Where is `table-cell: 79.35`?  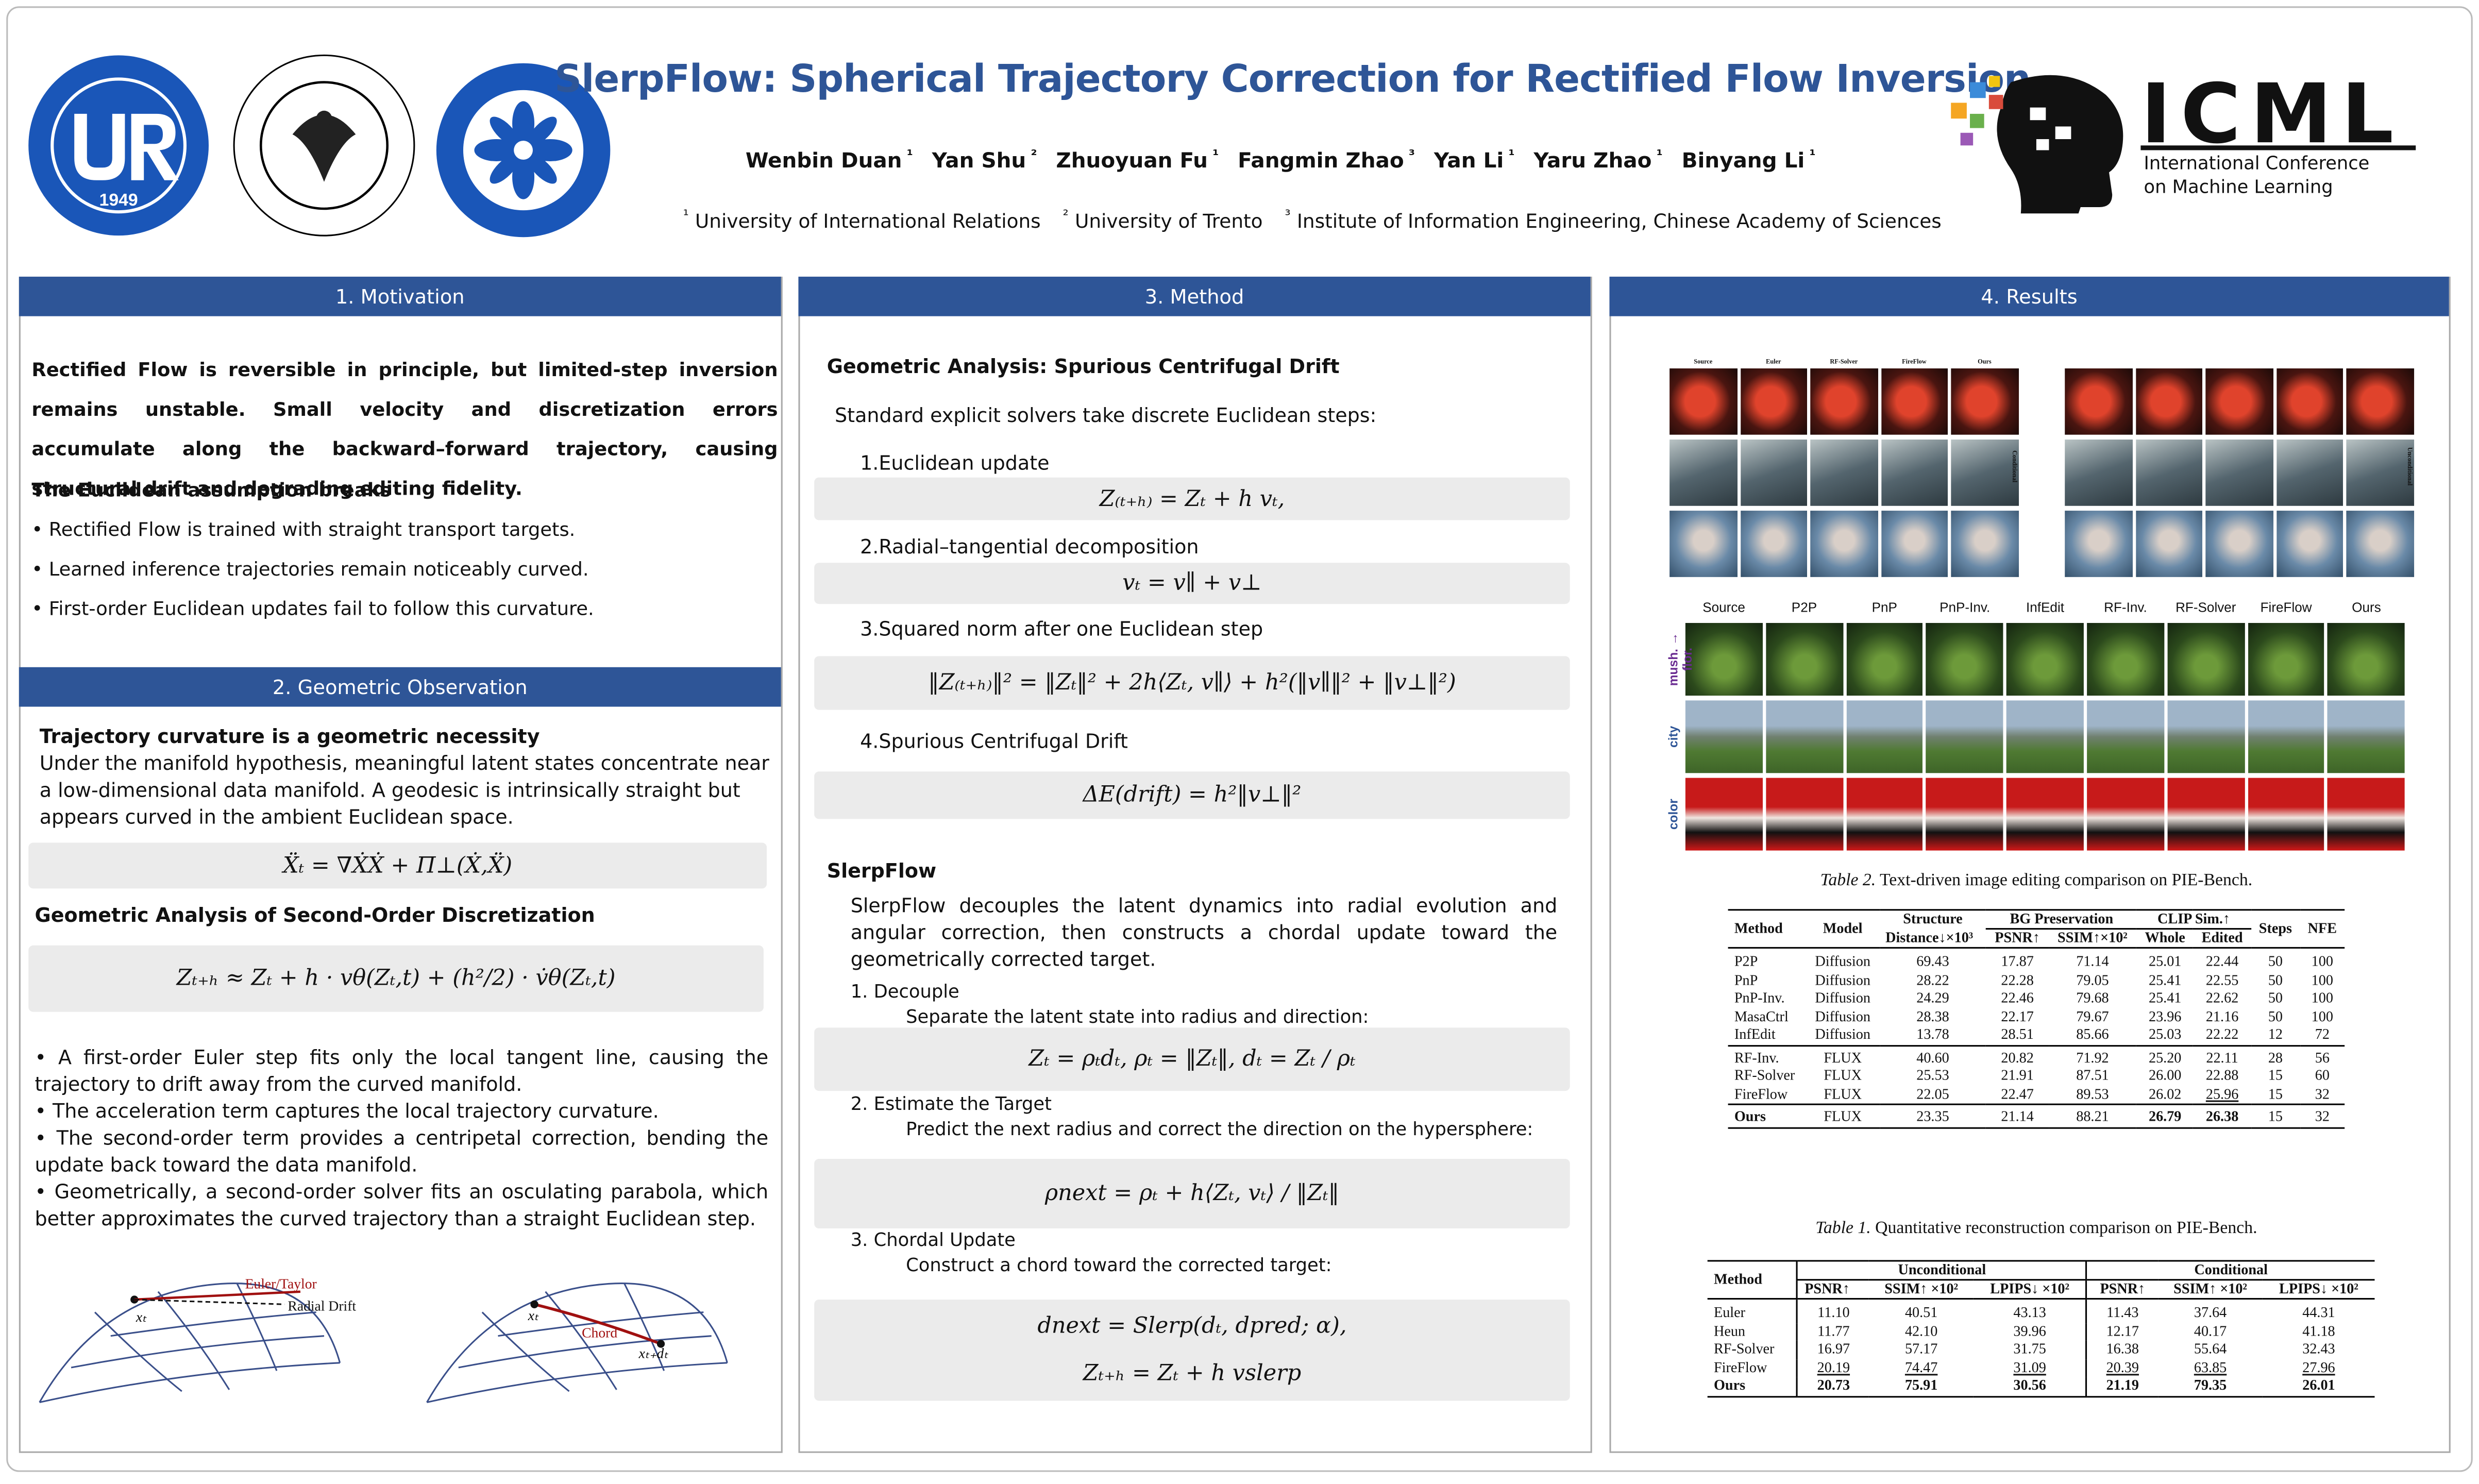 table-cell: 79.35 is located at coordinates (2210, 1385).